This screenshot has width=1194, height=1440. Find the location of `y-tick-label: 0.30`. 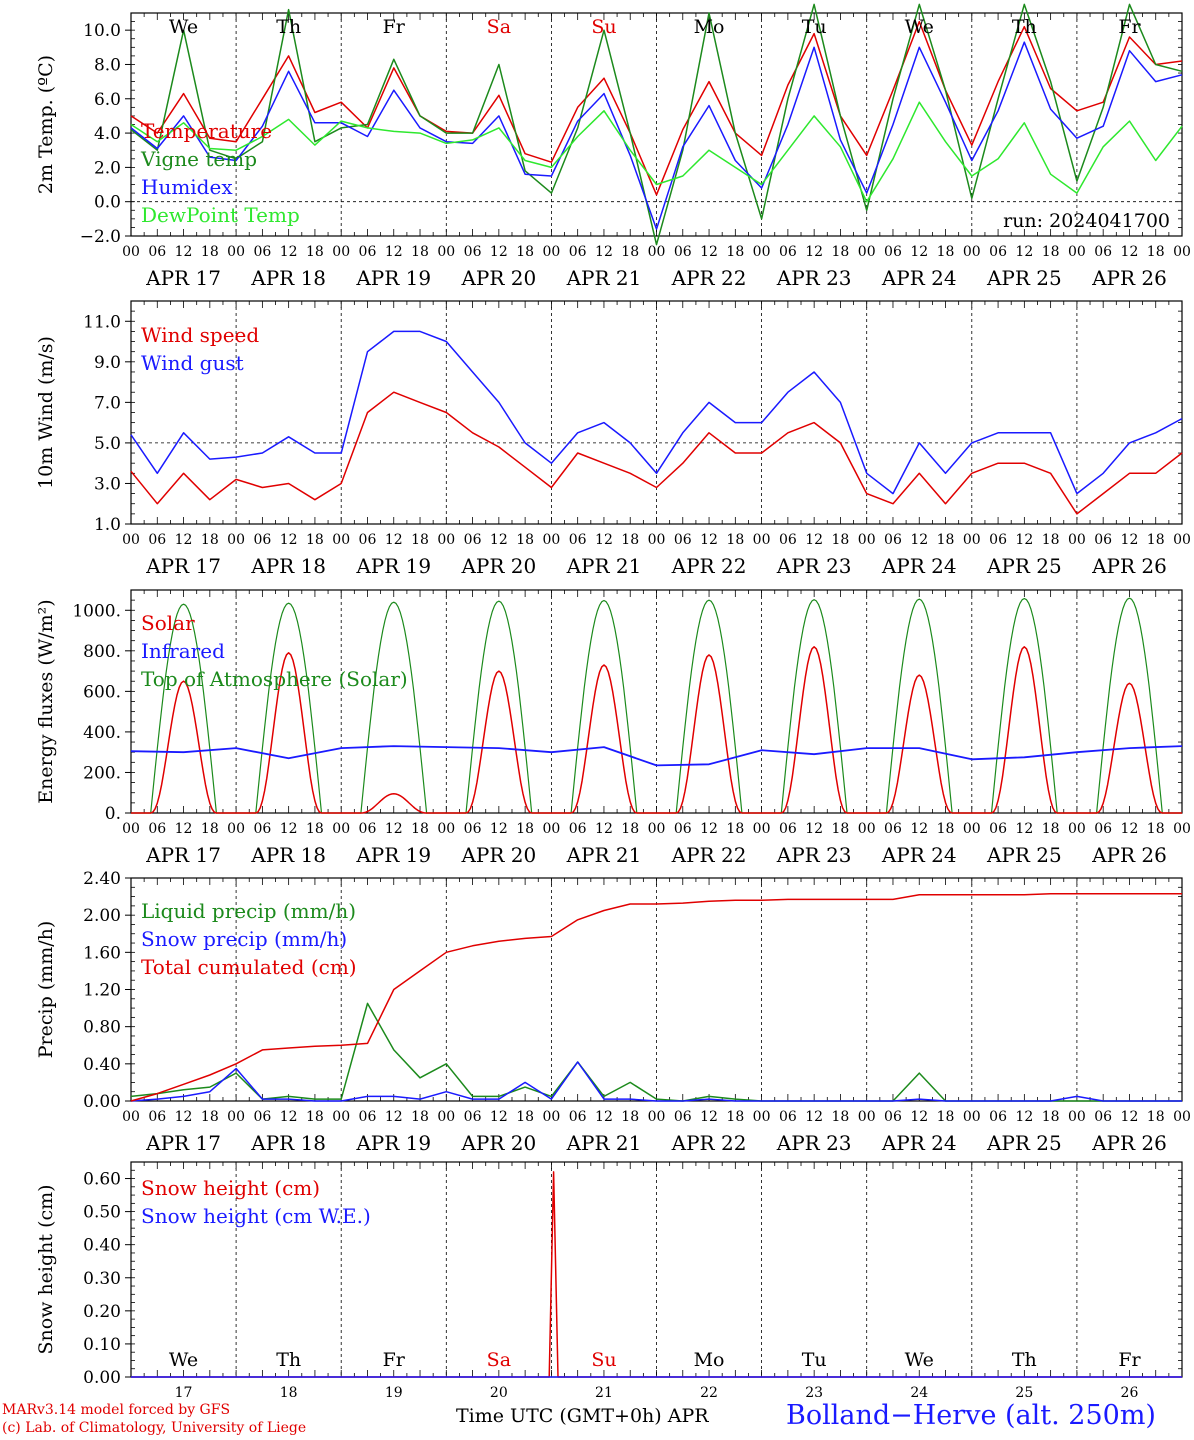

y-tick-label: 0.30 is located at coordinates (102, 1279).